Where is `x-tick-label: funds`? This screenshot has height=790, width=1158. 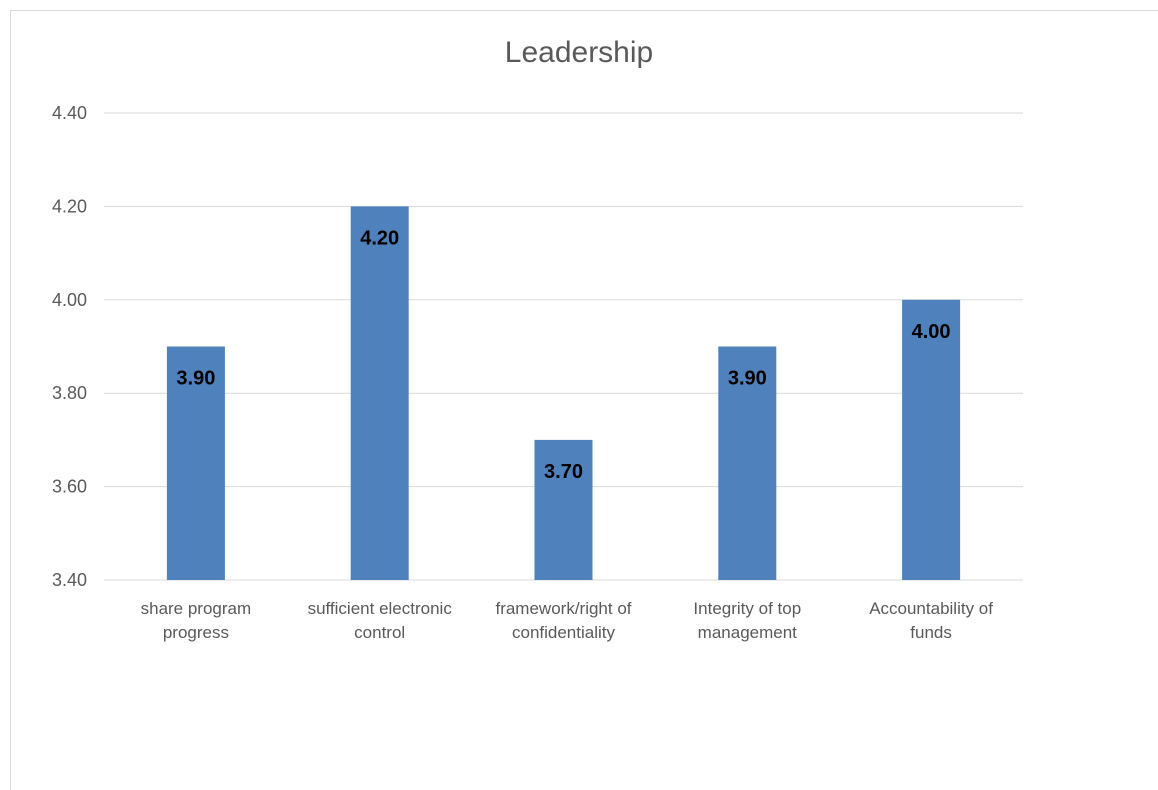 x-tick-label: funds is located at coordinates (931, 632).